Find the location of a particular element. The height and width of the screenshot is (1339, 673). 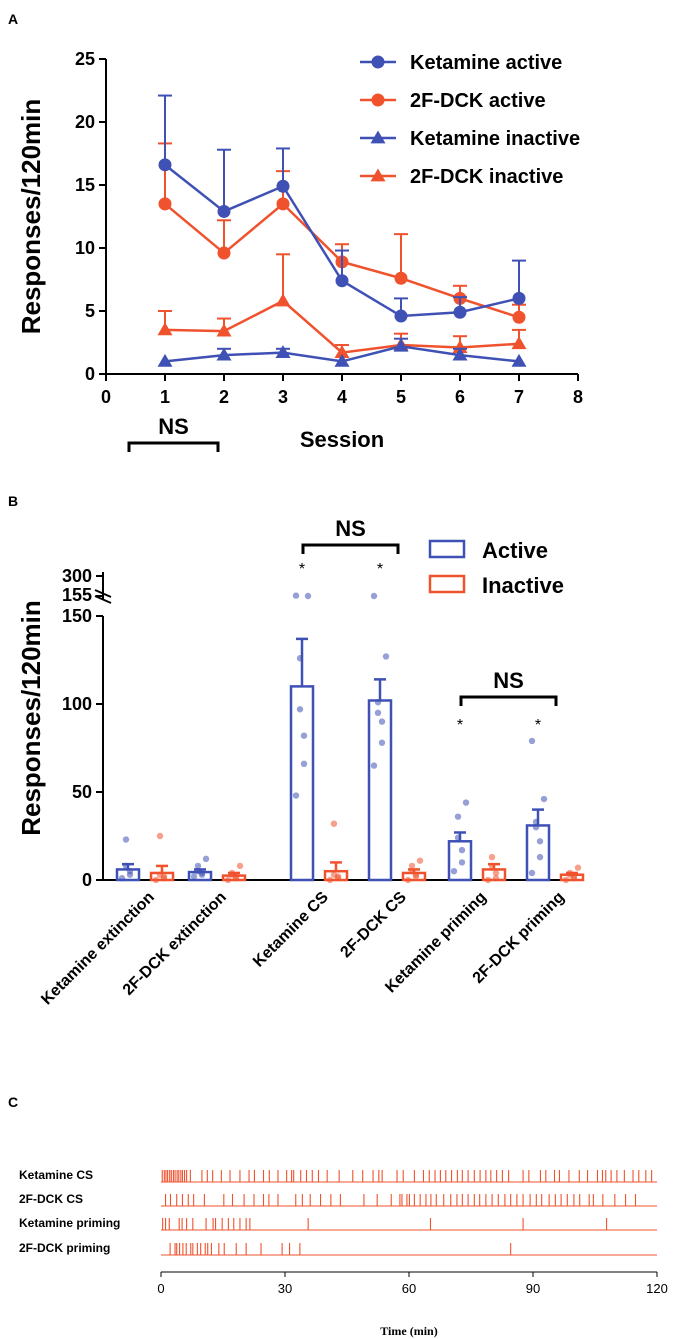

series-inactive is located at coordinates (367, 852).